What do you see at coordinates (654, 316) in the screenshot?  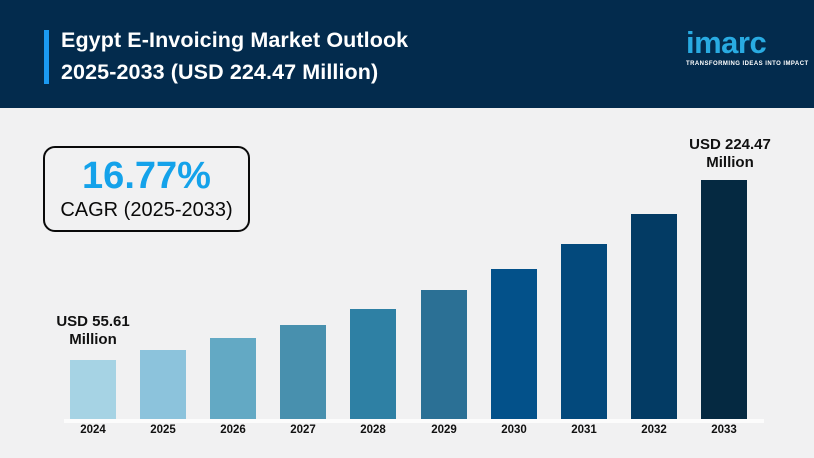 I see `bar-2032` at bounding box center [654, 316].